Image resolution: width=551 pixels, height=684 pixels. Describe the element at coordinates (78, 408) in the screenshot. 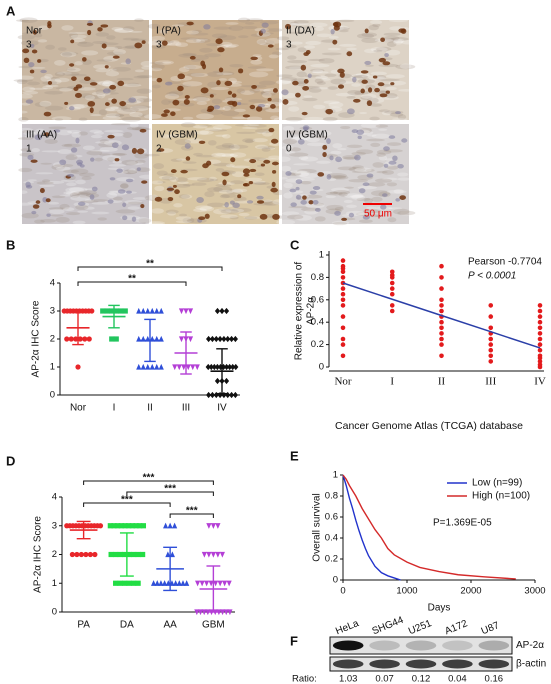

I see `x-tick-label: Nor` at that location.